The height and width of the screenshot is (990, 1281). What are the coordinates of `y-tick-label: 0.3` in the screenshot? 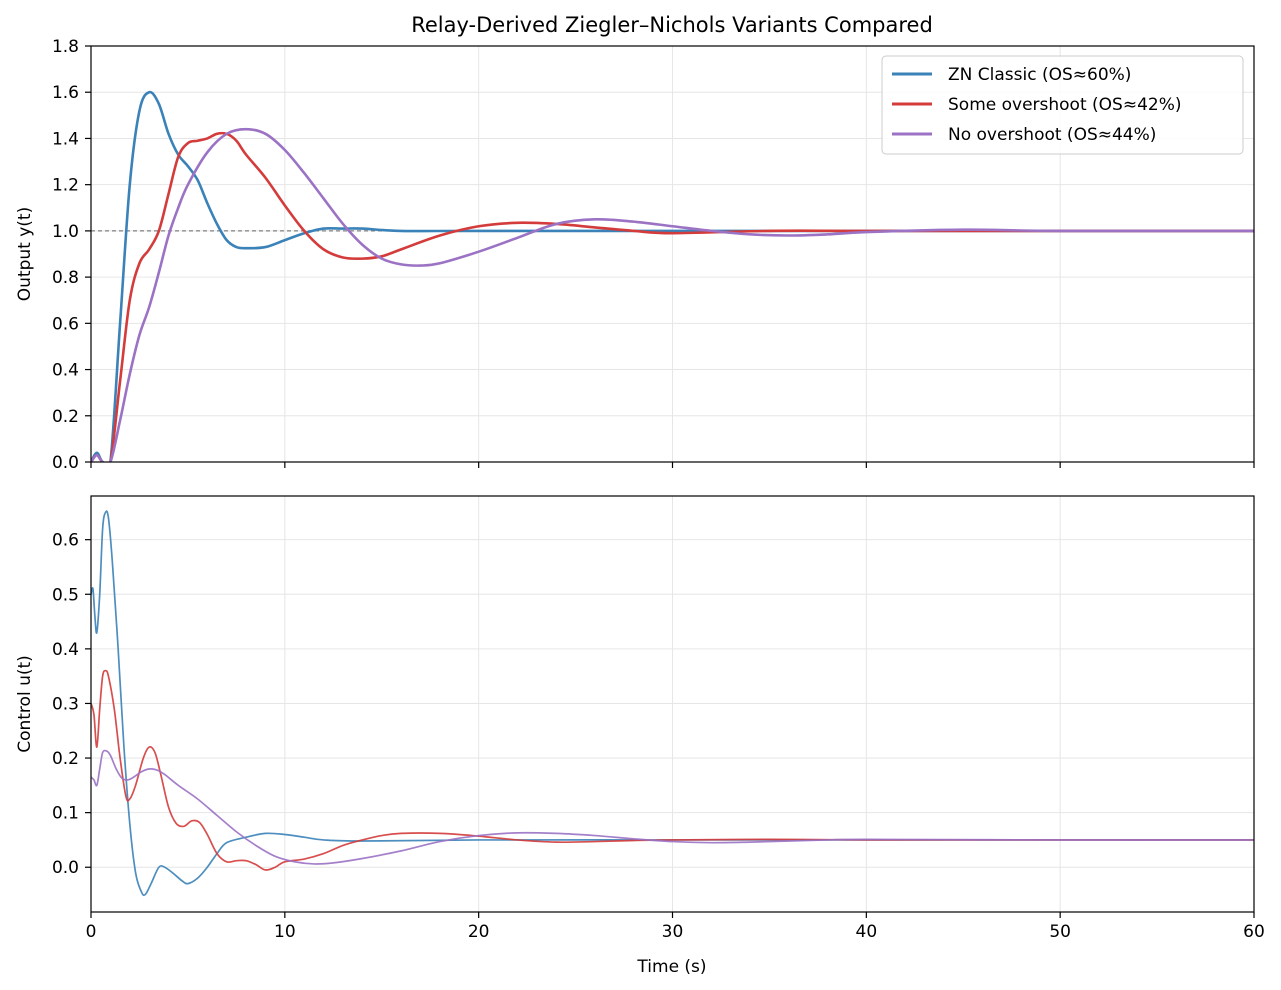 It's located at (65, 704).